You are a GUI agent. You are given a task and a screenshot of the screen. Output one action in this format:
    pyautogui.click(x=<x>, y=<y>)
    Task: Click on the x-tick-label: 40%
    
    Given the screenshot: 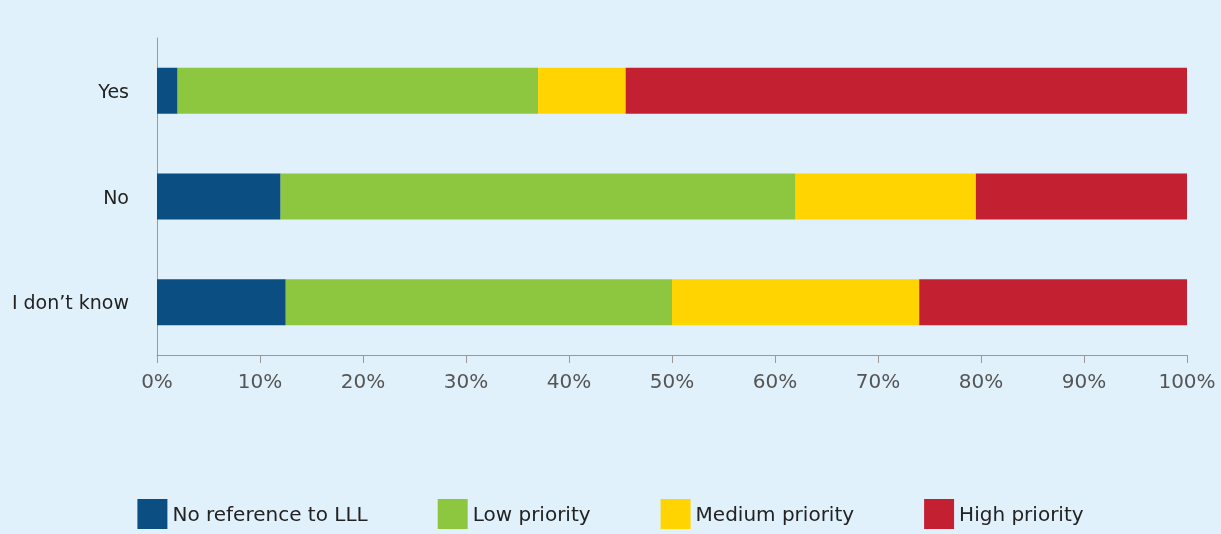 What is the action you would take?
    pyautogui.click(x=569, y=381)
    